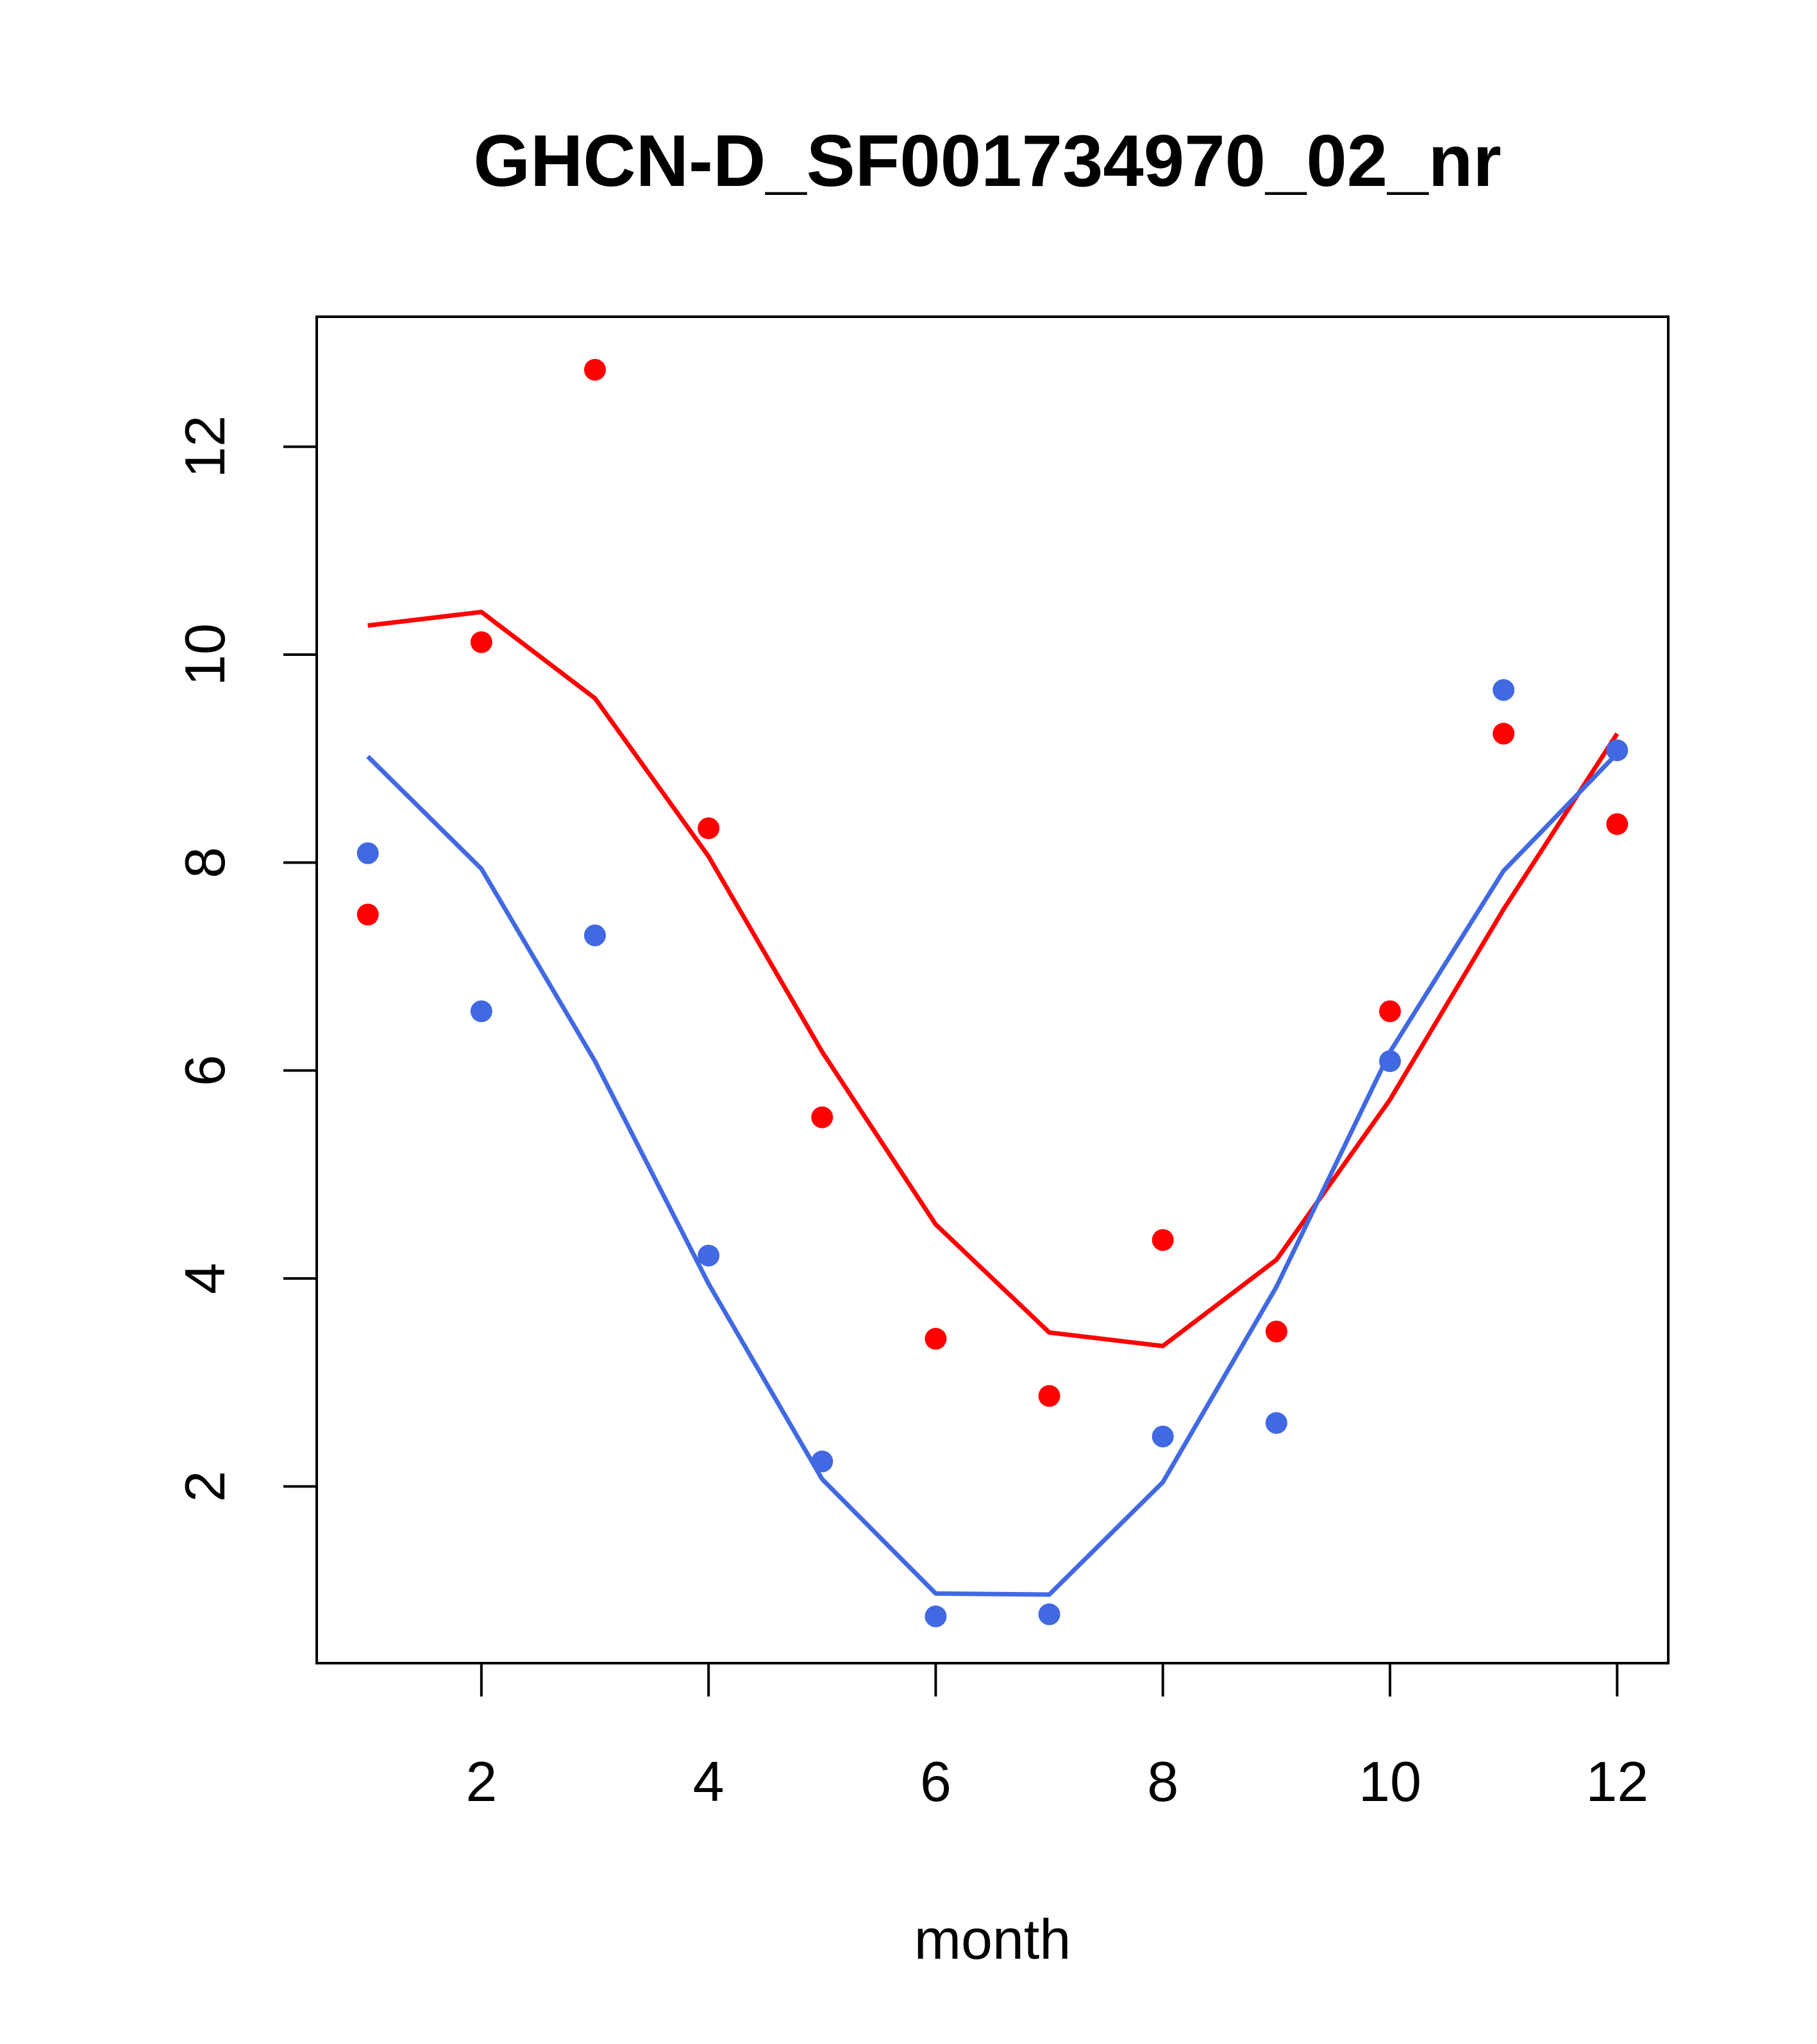 Image resolution: width=1817 pixels, height=2044 pixels. Describe the element at coordinates (993, 1939) in the screenshot. I see `x-axis-label: month` at that location.